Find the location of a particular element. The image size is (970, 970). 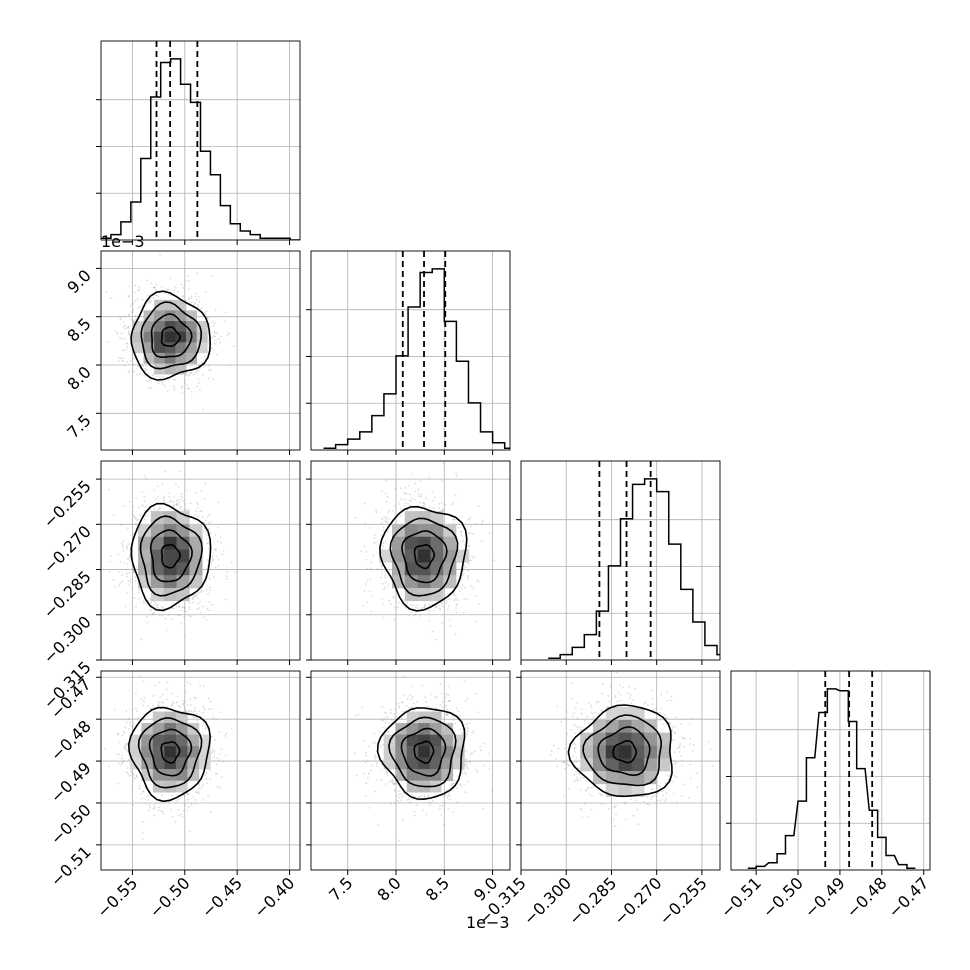

x-tick-label: −0.51 is located at coordinates (741, 897).